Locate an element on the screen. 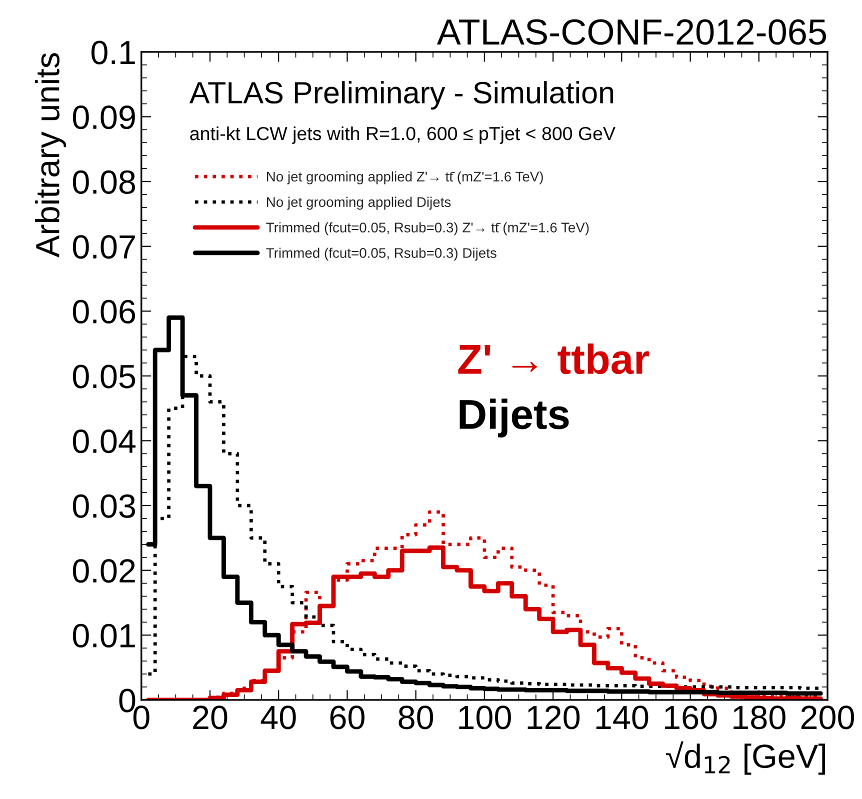  x-tick-label: 200 is located at coordinates (827, 718).